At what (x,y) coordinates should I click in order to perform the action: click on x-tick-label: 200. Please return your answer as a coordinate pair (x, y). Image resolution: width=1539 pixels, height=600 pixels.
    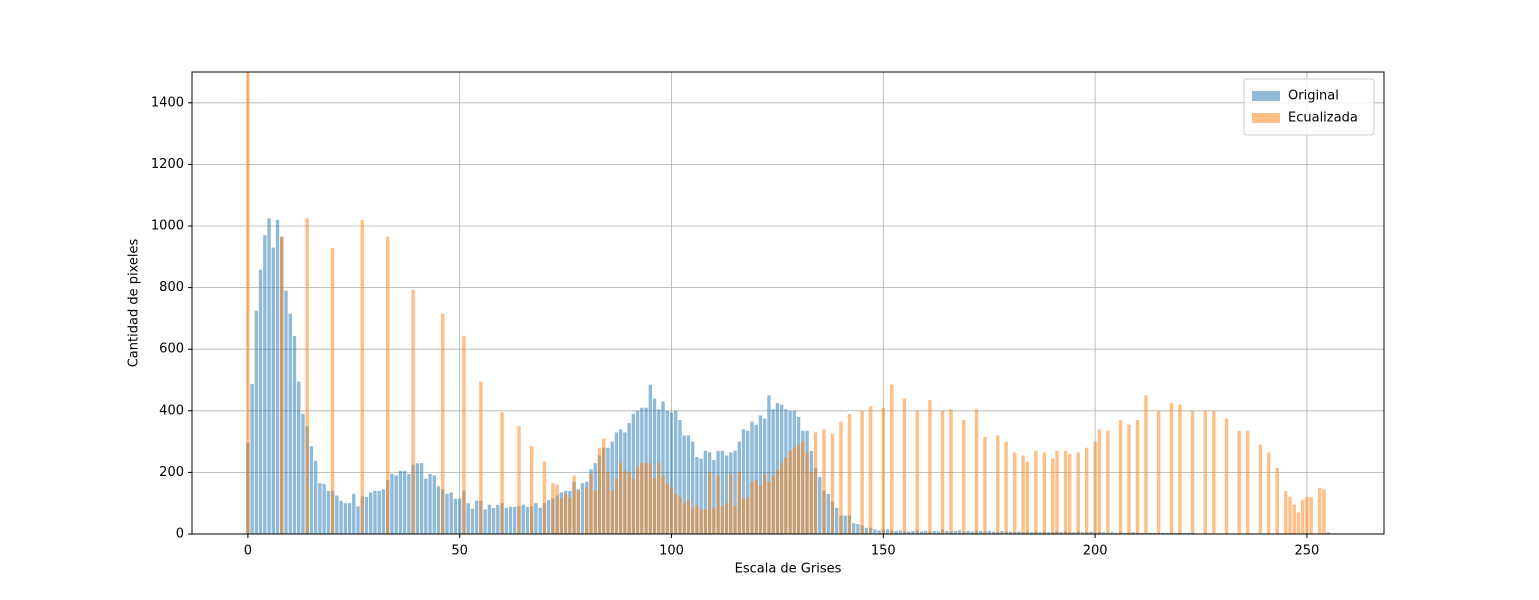
    Looking at the image, I should click on (1095, 551).